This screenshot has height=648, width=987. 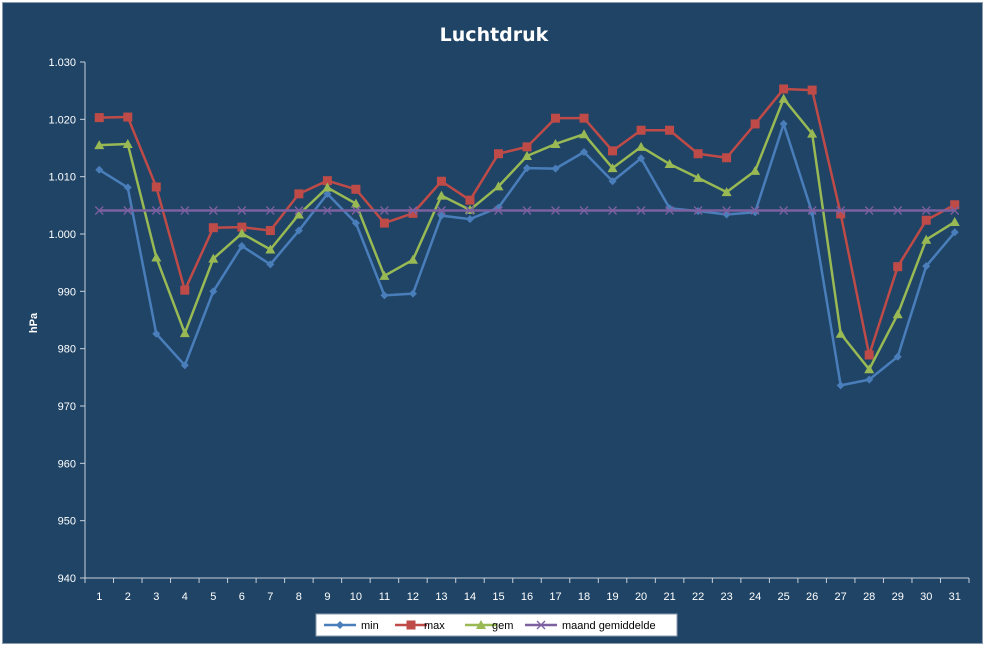 I want to click on y-tick-label: 1.000, so click(x=62, y=235).